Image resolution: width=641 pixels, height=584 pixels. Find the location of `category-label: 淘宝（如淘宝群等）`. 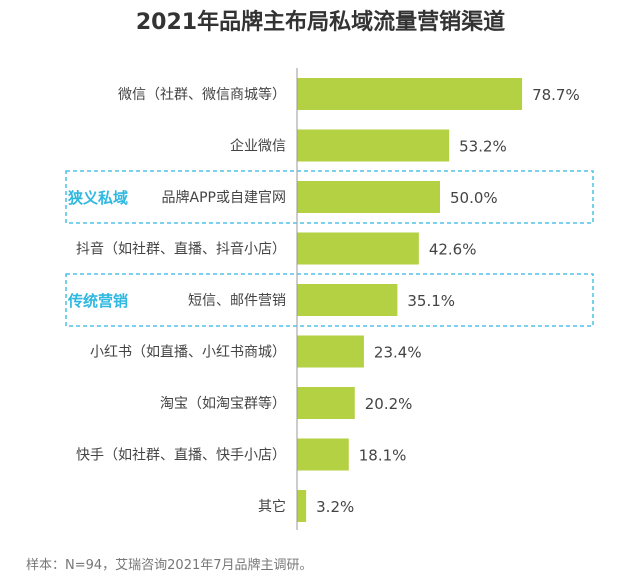

category-label: 淘宝（如淘宝群等） is located at coordinates (223, 403).